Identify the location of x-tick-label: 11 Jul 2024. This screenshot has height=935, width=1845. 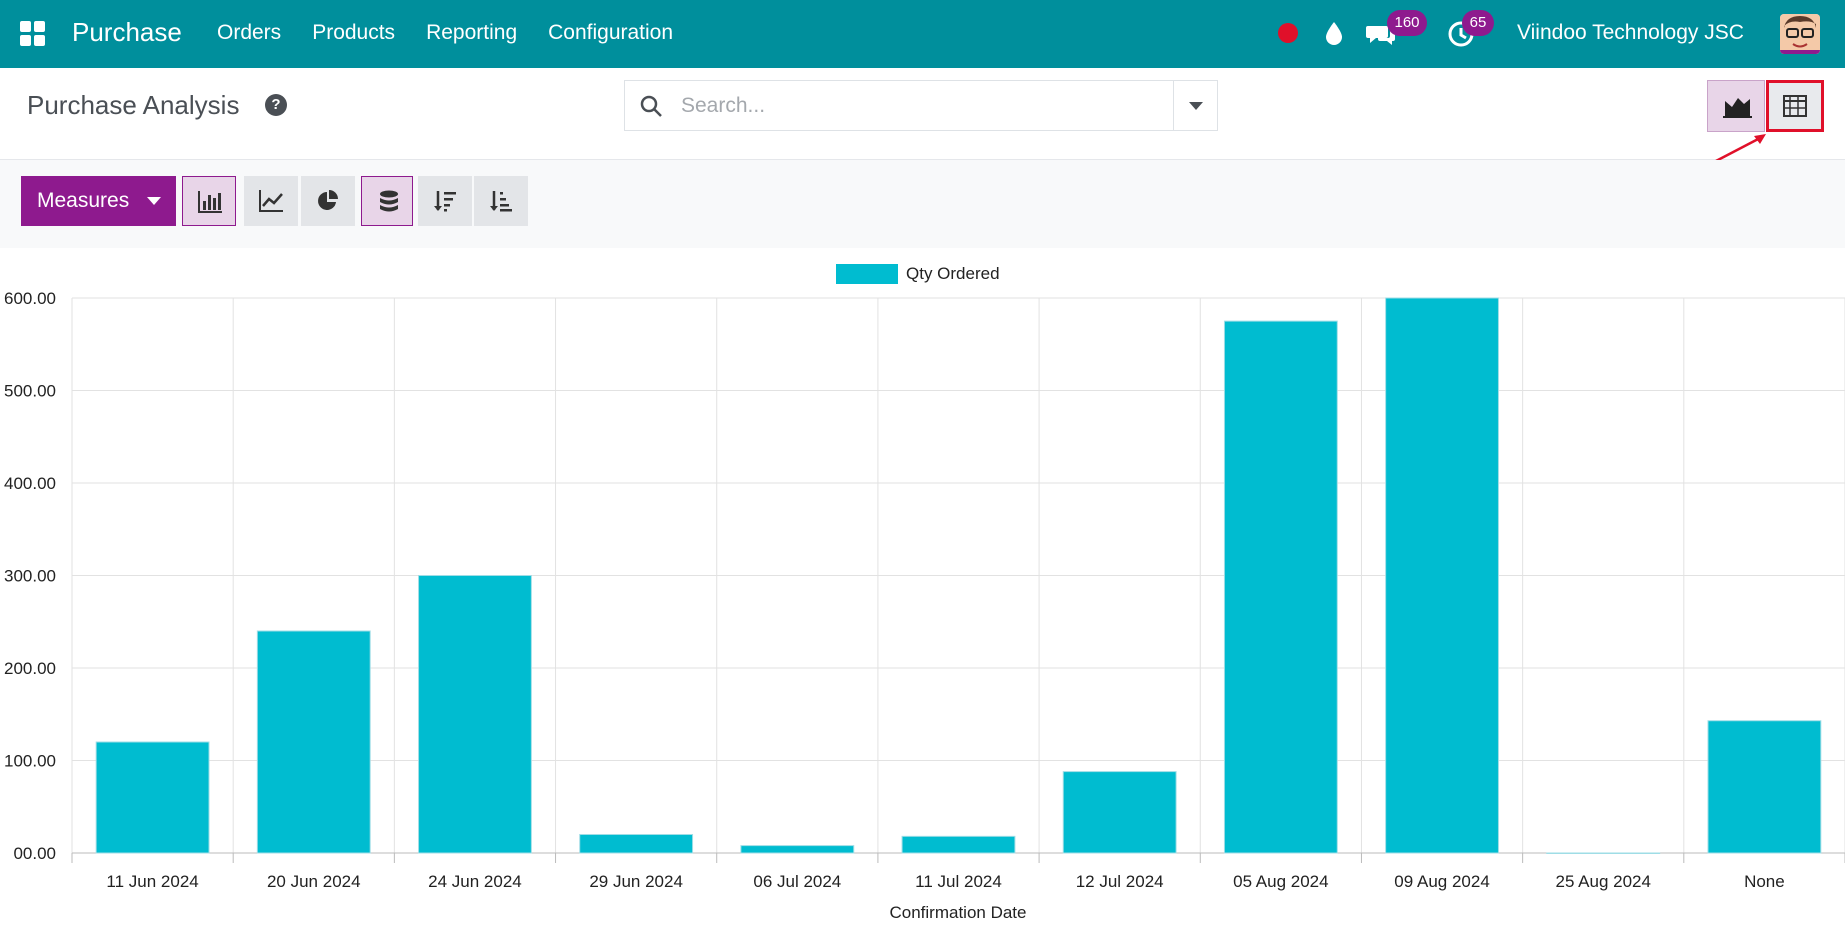
(958, 881).